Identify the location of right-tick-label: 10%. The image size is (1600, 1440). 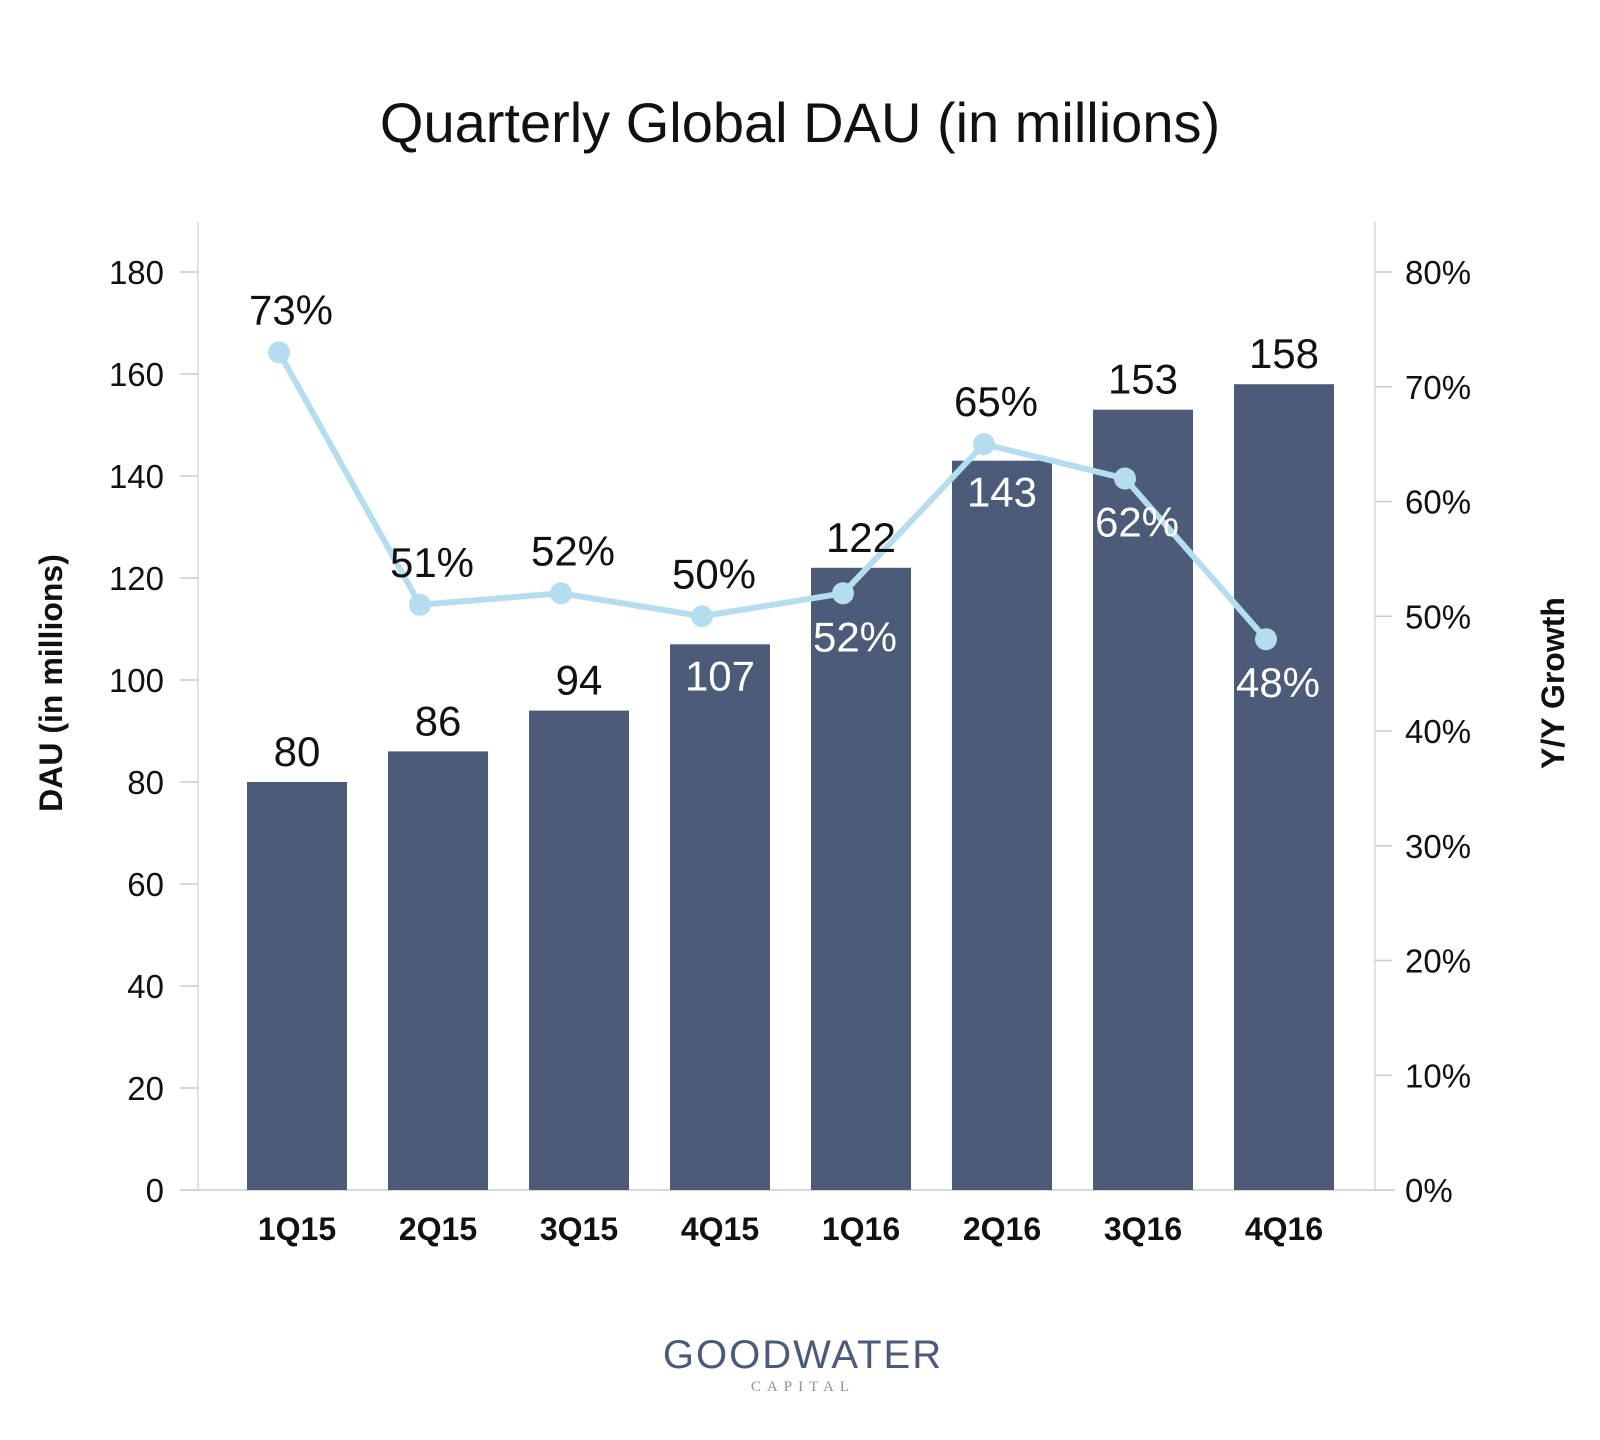
(1438, 1075).